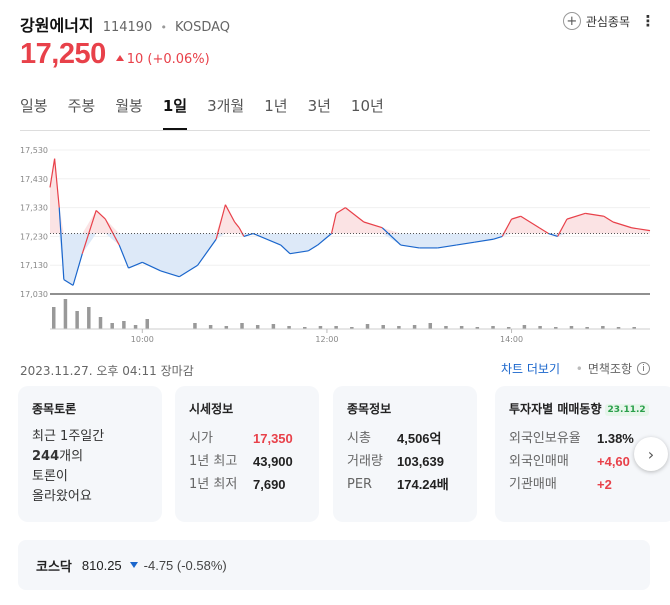  I want to click on date-badge: 23.11.2, so click(626, 410).